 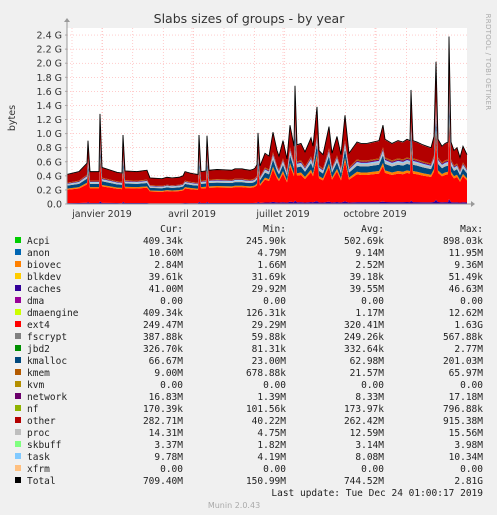 What do you see at coordinates (50, 106) in the screenshot?
I see `y-tick-label: 1.4 G` at bounding box center [50, 106].